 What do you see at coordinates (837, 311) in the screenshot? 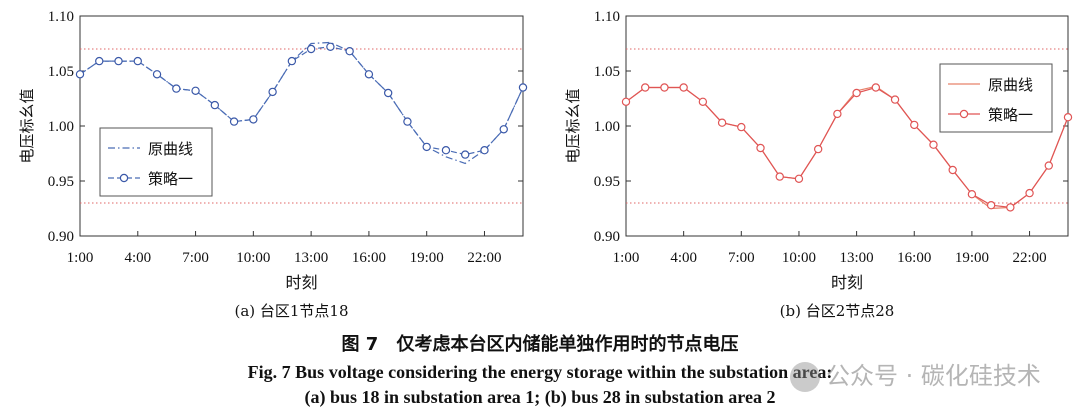
I see `subplot-subtitle: (b) 台区2节点28` at bounding box center [837, 311].